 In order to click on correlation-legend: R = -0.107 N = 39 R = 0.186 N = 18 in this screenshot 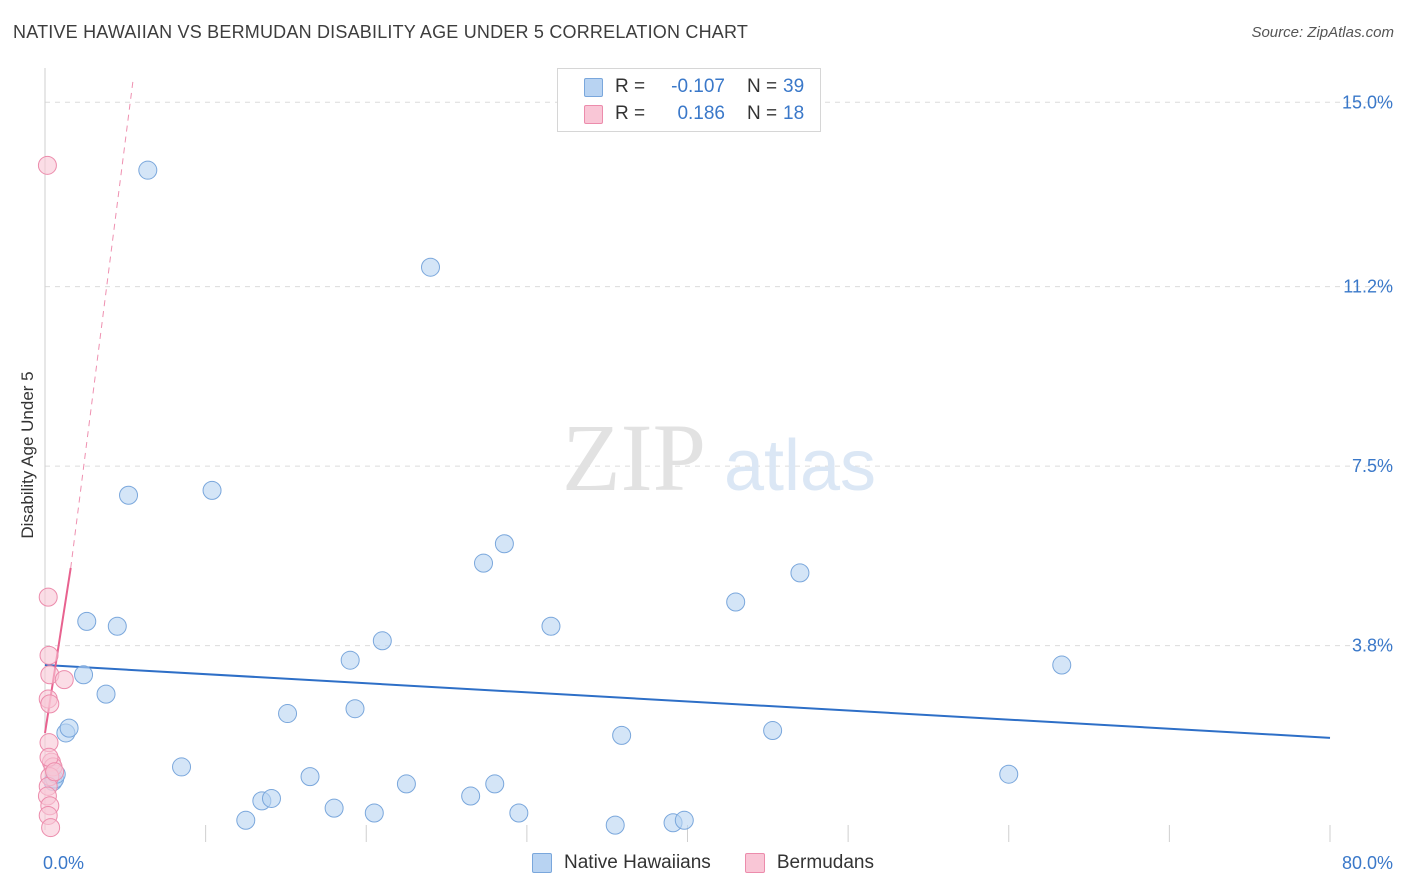, I will do `click(689, 100)`.